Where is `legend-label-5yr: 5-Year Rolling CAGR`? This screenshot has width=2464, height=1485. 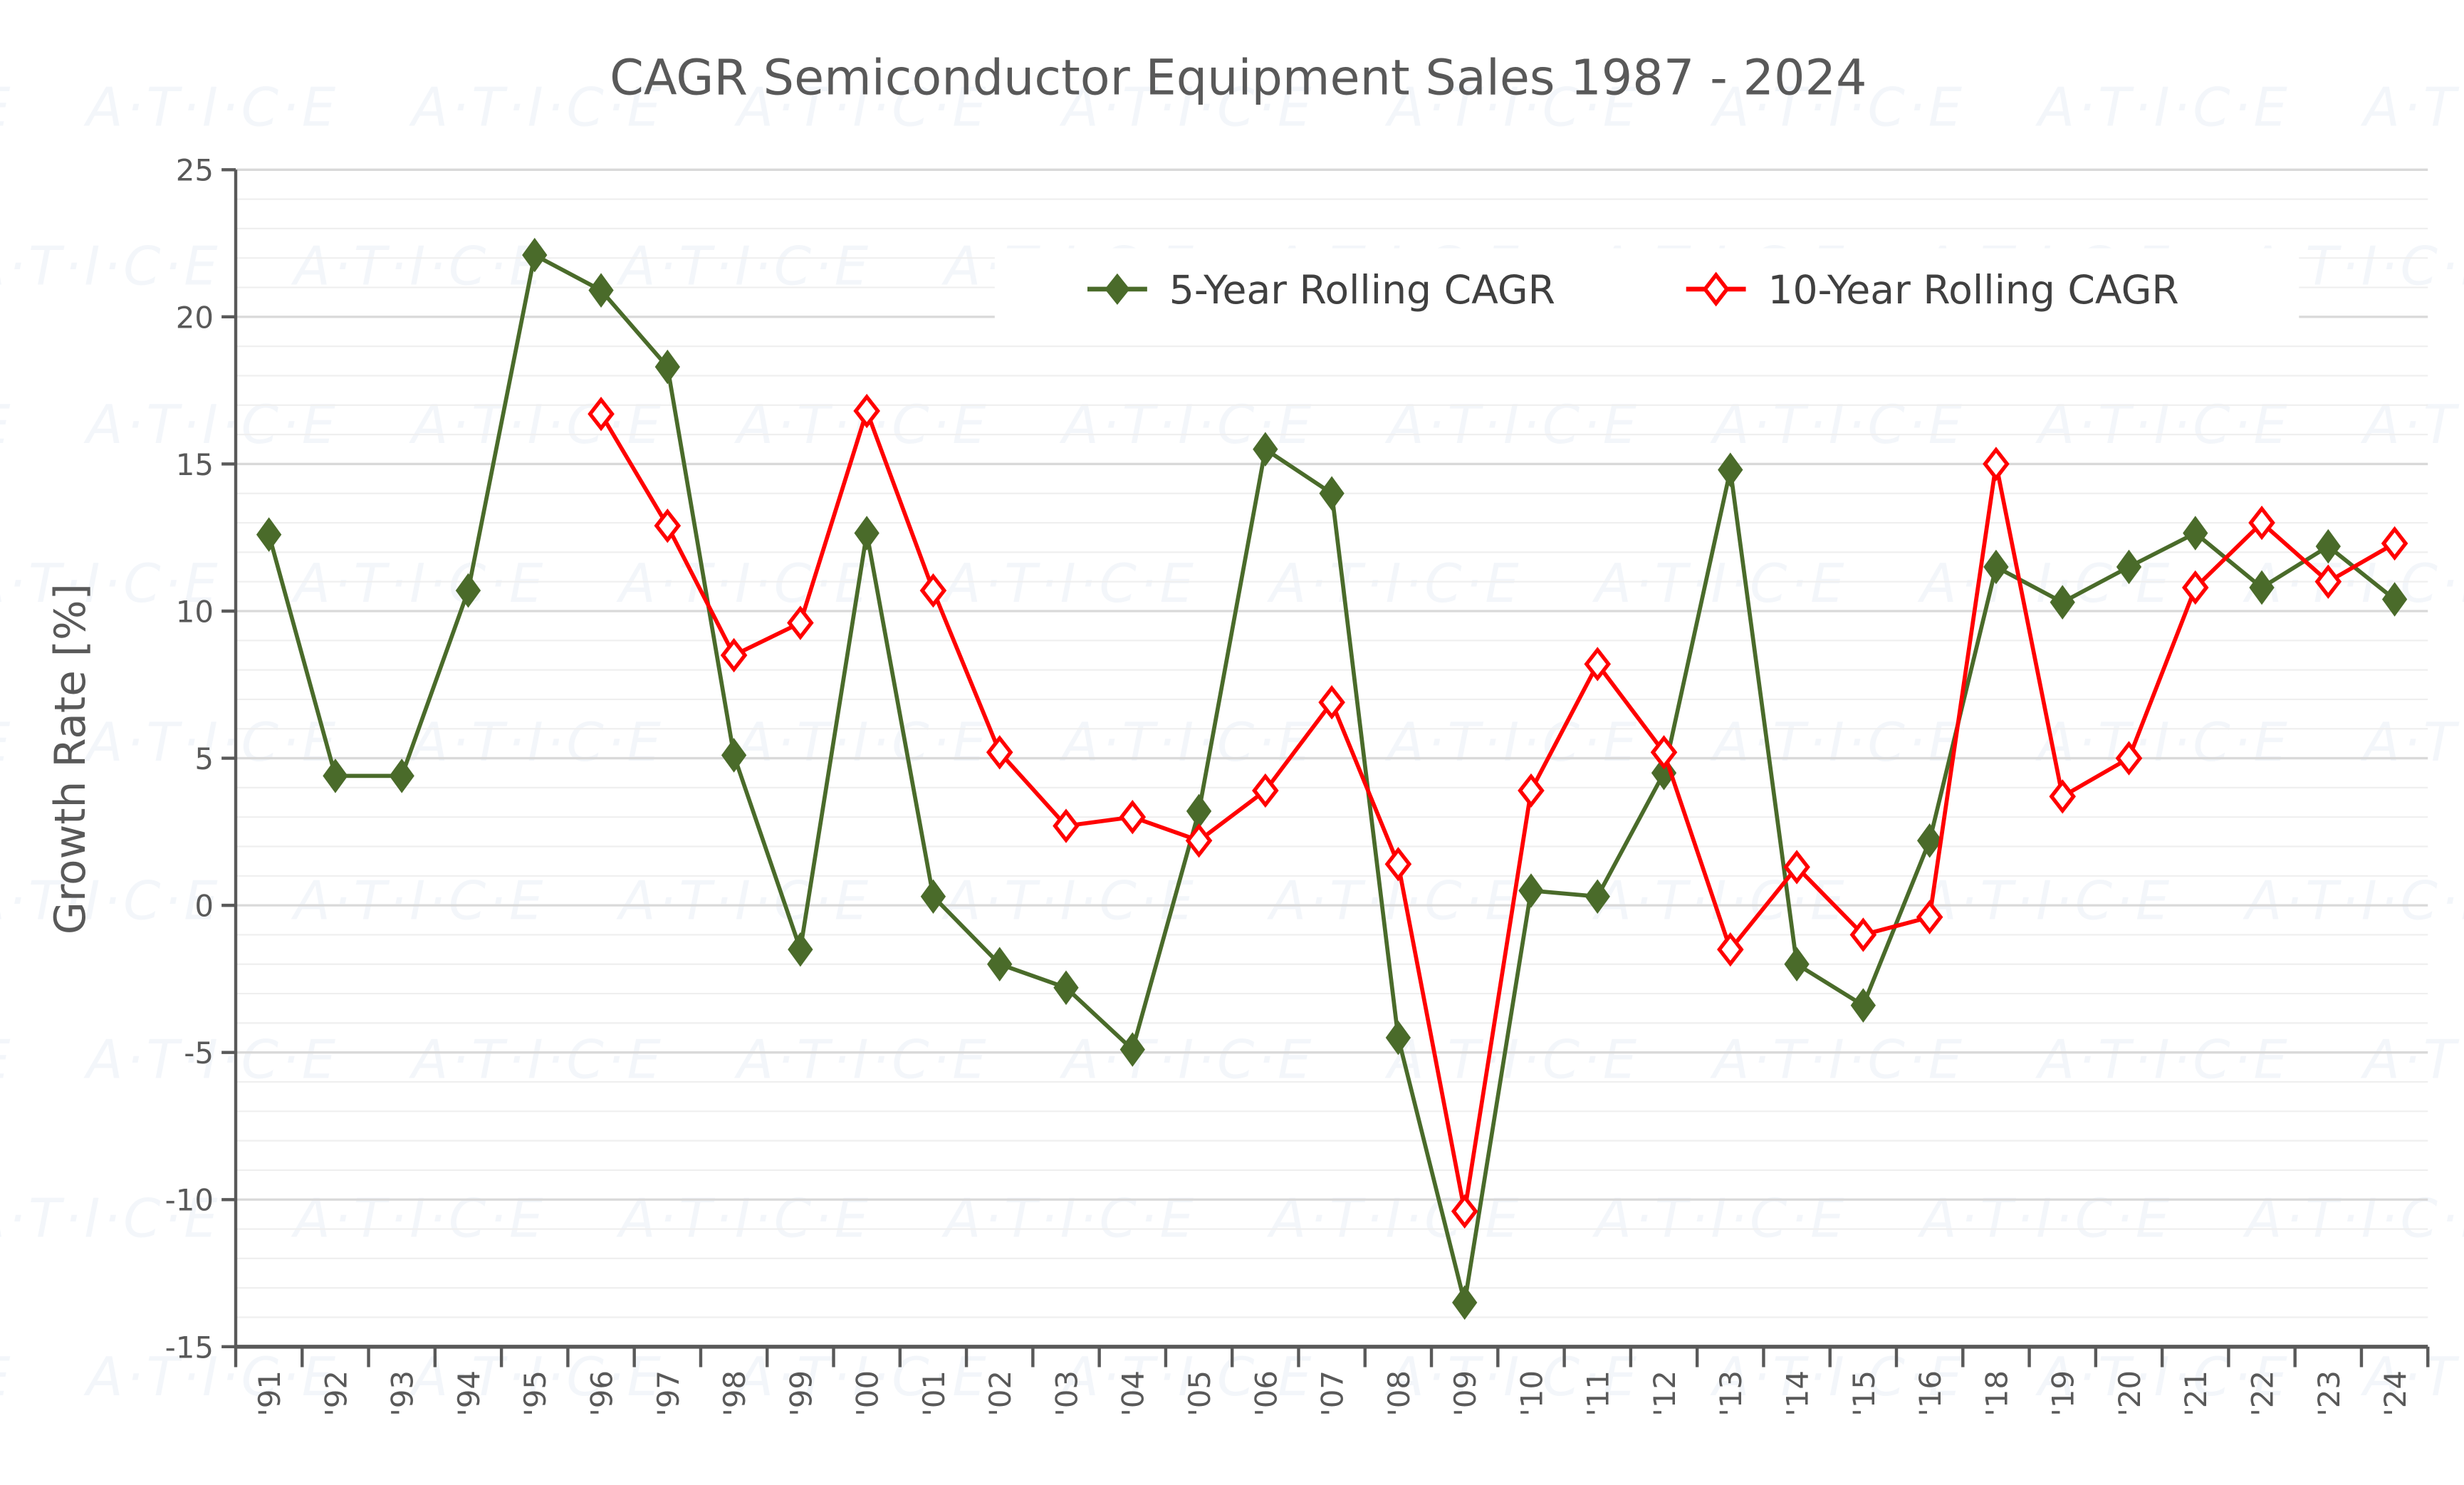 legend-label-5yr: 5-Year Rolling CAGR is located at coordinates (1362, 290).